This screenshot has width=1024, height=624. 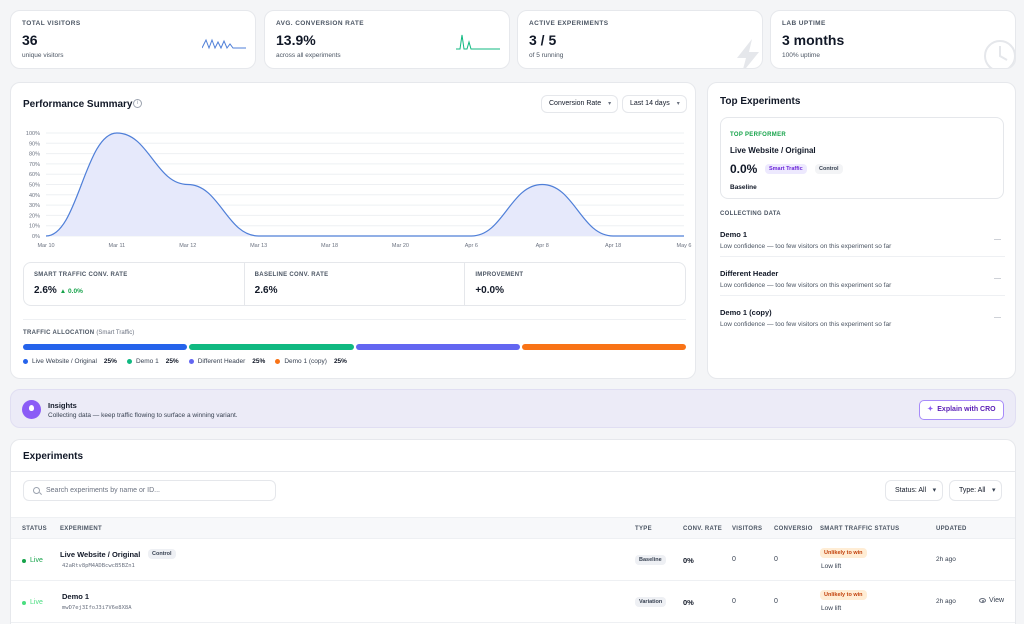 What do you see at coordinates (930, 409) in the screenshot?
I see `sparkle-icon: ✦` at bounding box center [930, 409].